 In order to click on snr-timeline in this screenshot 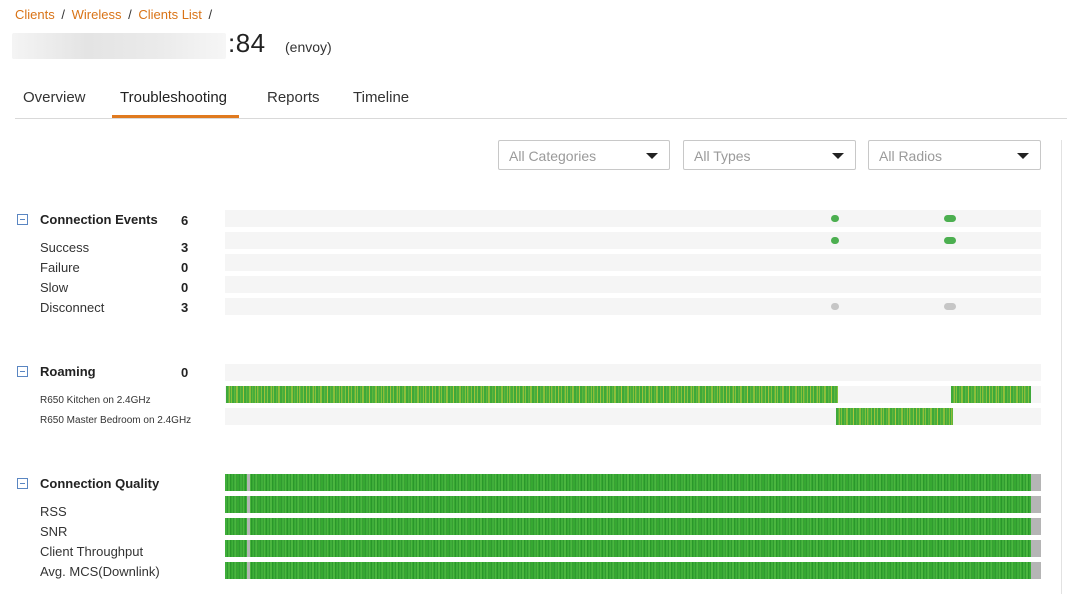, I will do `click(633, 526)`.